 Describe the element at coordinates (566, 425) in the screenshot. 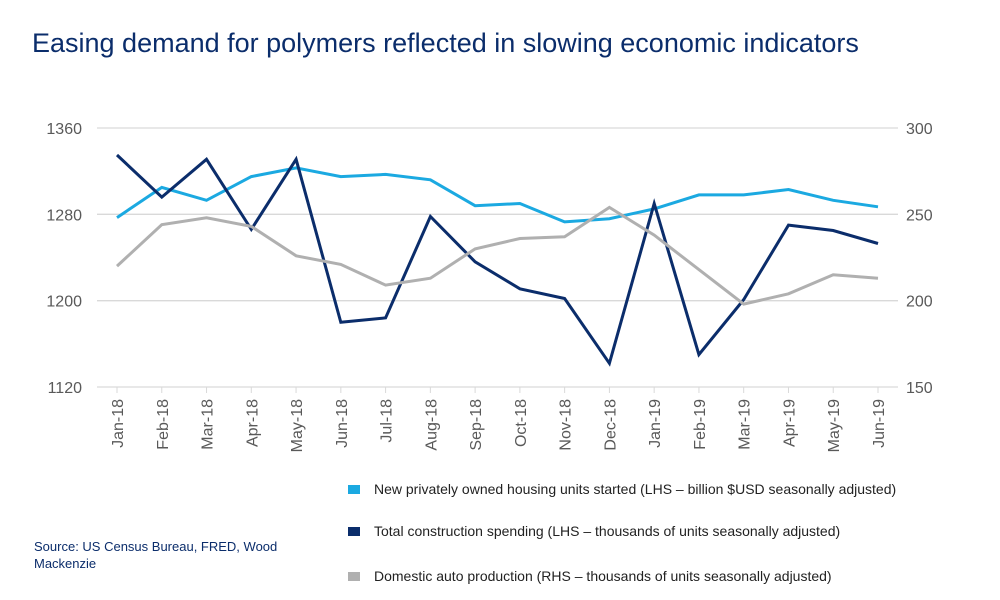

I see `x-tick-label: Nov-18` at that location.